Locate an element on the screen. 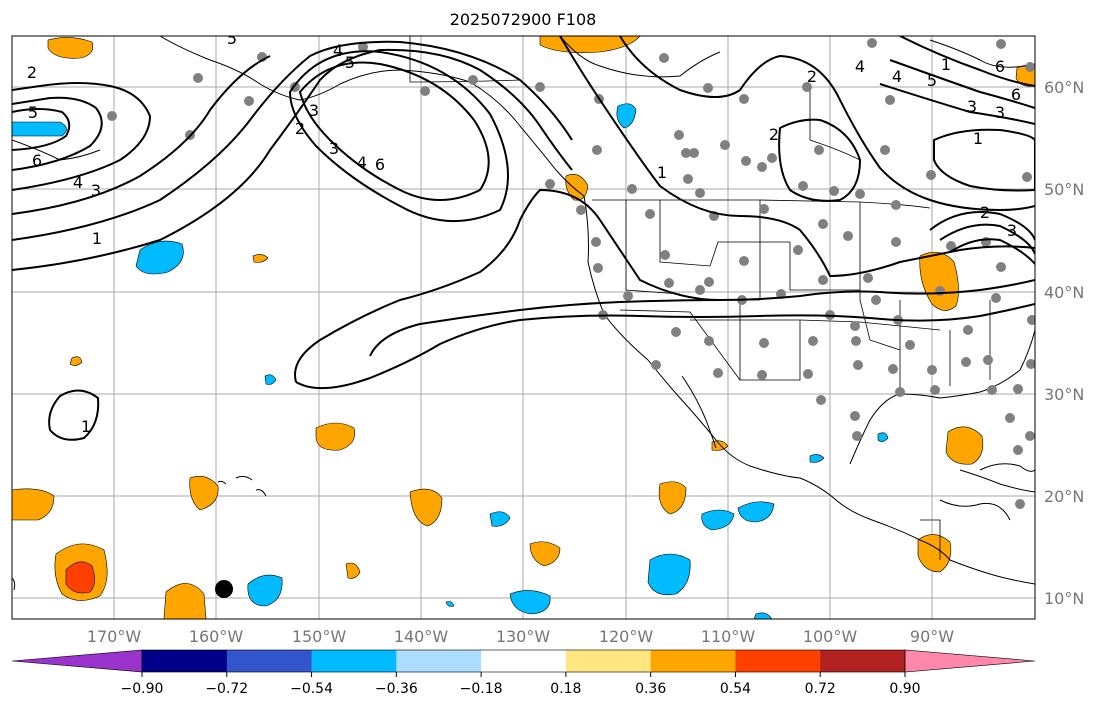 This screenshot has width=1105, height=712. map-title: 2025072900 F108 is located at coordinates (523, 19).